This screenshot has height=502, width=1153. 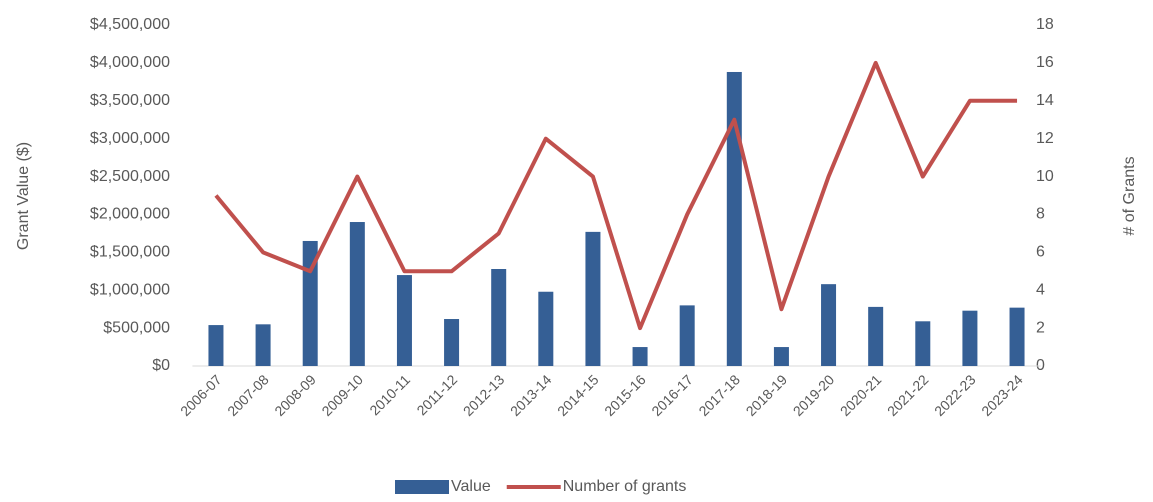 I want to click on y-tick-label: $2,000,000, so click(x=130, y=214).